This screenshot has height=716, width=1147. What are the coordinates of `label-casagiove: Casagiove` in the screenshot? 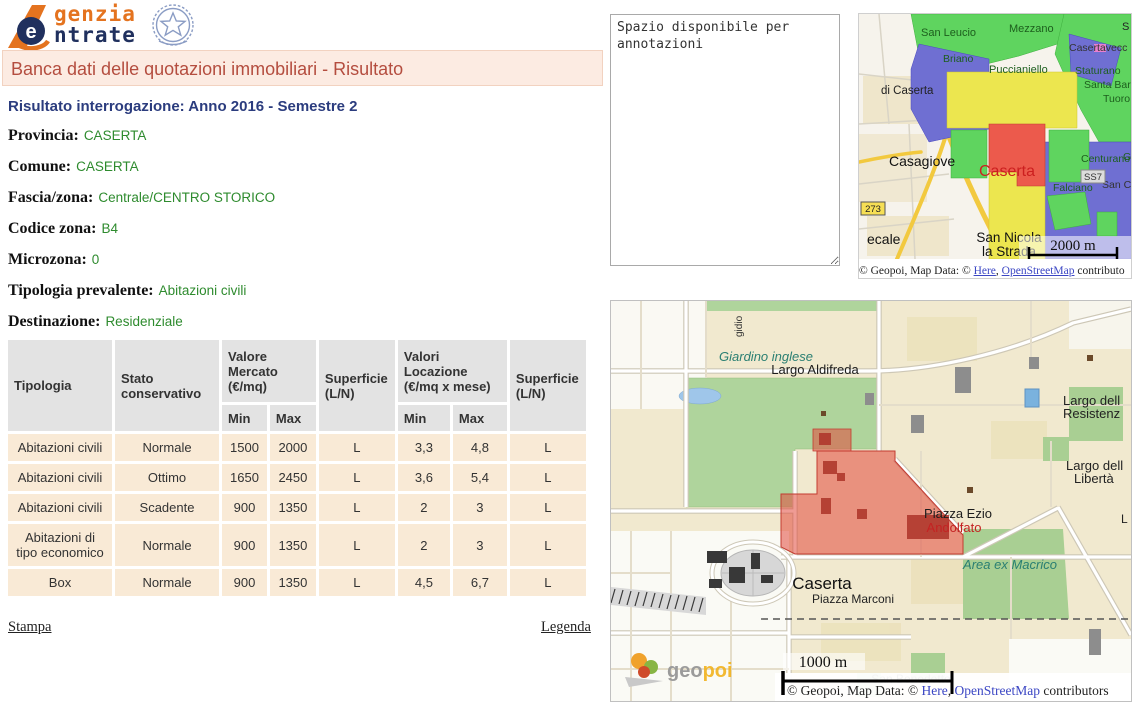 It's located at (922, 161).